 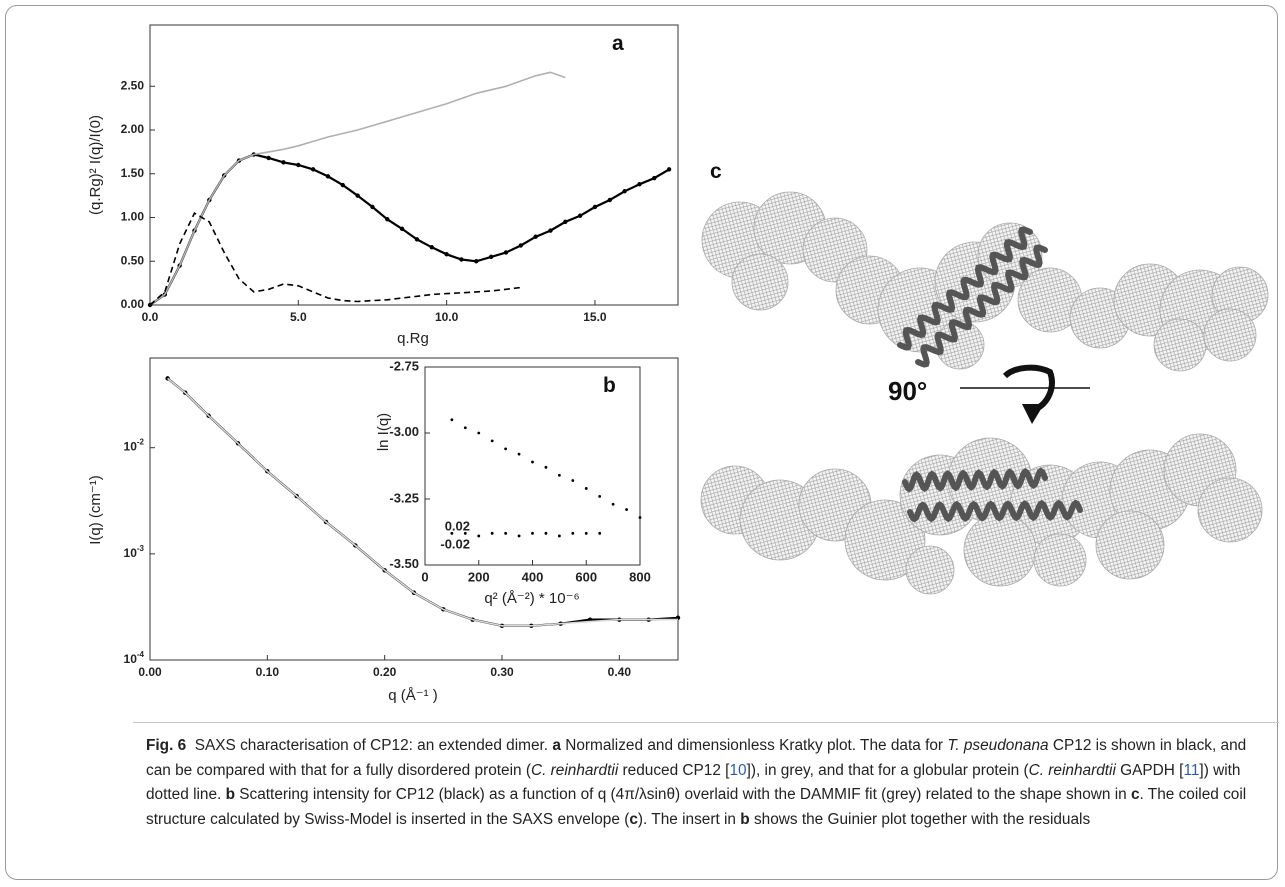 What do you see at coordinates (609, 385) in the screenshot?
I see `panel-label: b` at bounding box center [609, 385].